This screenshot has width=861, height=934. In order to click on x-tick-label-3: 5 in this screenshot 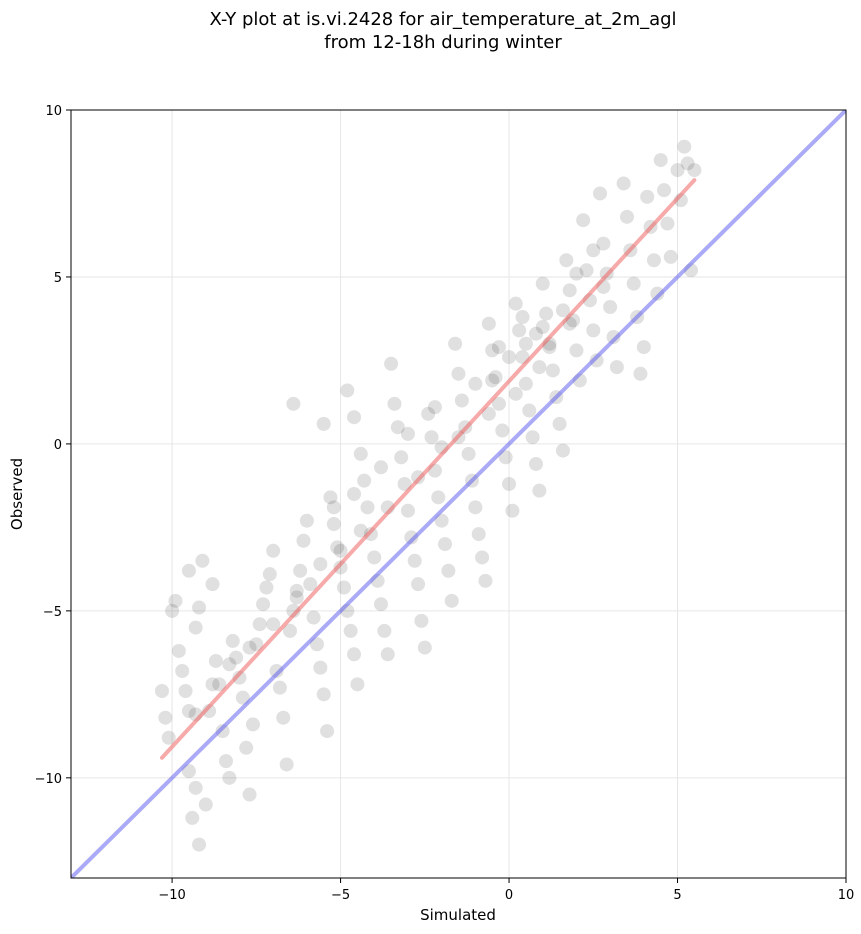, I will do `click(677, 895)`.